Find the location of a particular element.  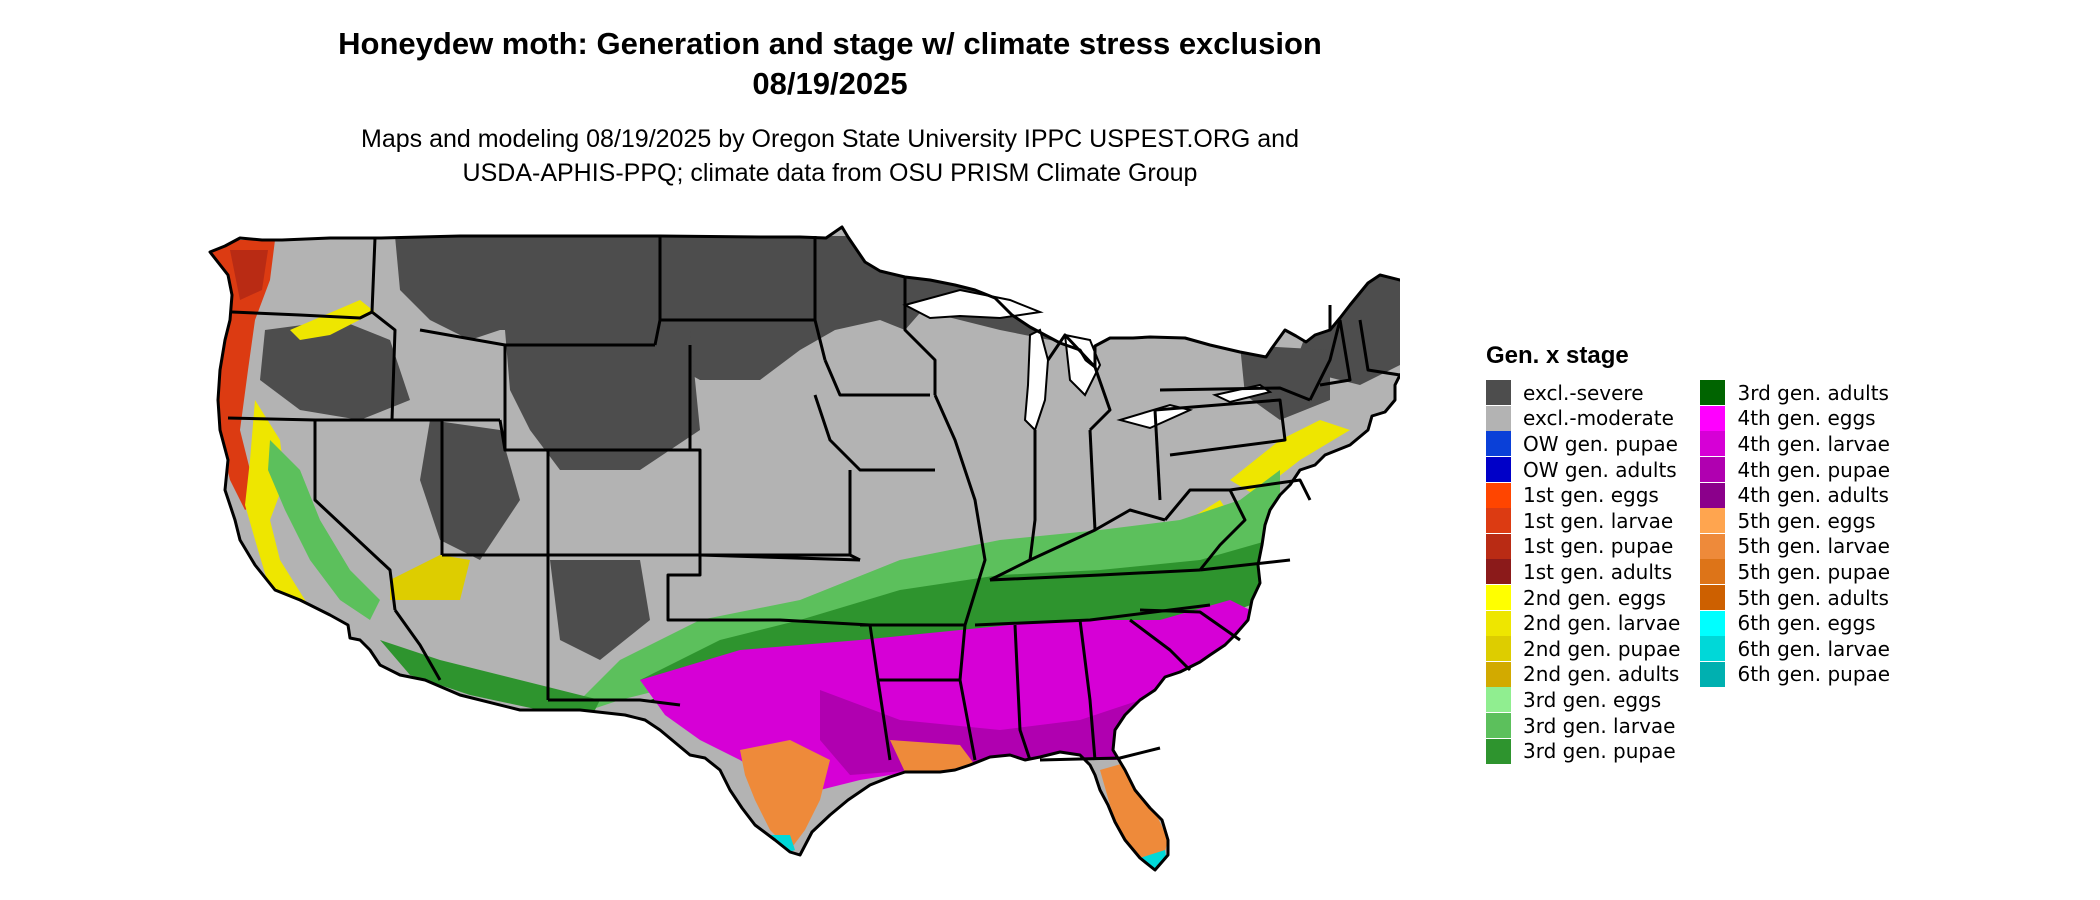

border-wa-or is located at coordinates (302, 315).